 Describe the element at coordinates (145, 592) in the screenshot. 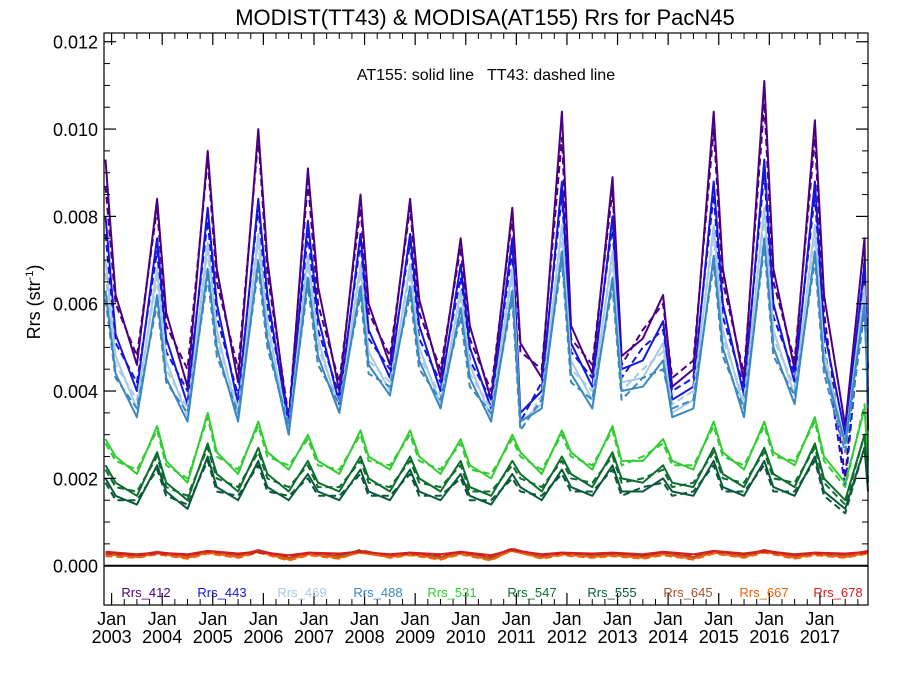

I see `legend-item-Rrs_412: Rrs_412` at that location.